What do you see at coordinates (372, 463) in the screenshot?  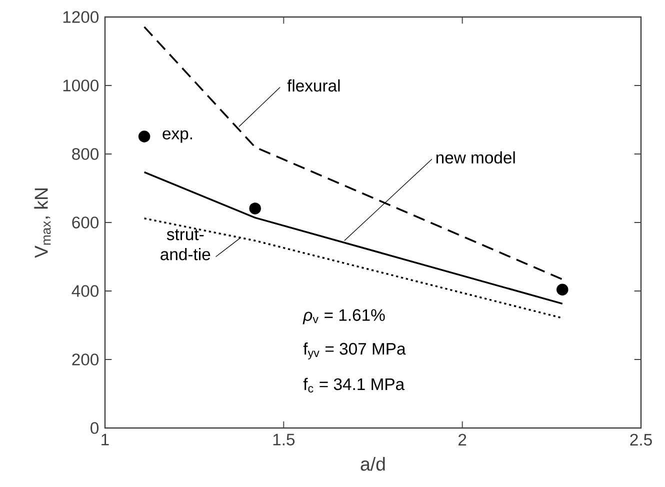 I see `x-axis-title: a/d` at bounding box center [372, 463].